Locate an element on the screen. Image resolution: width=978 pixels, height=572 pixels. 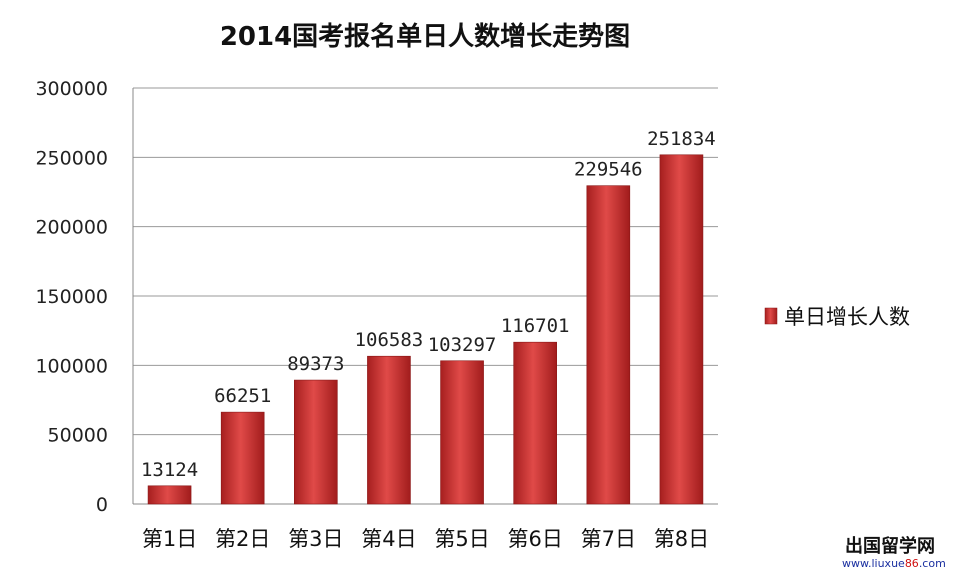
data-label: 13124 is located at coordinates (169, 470).